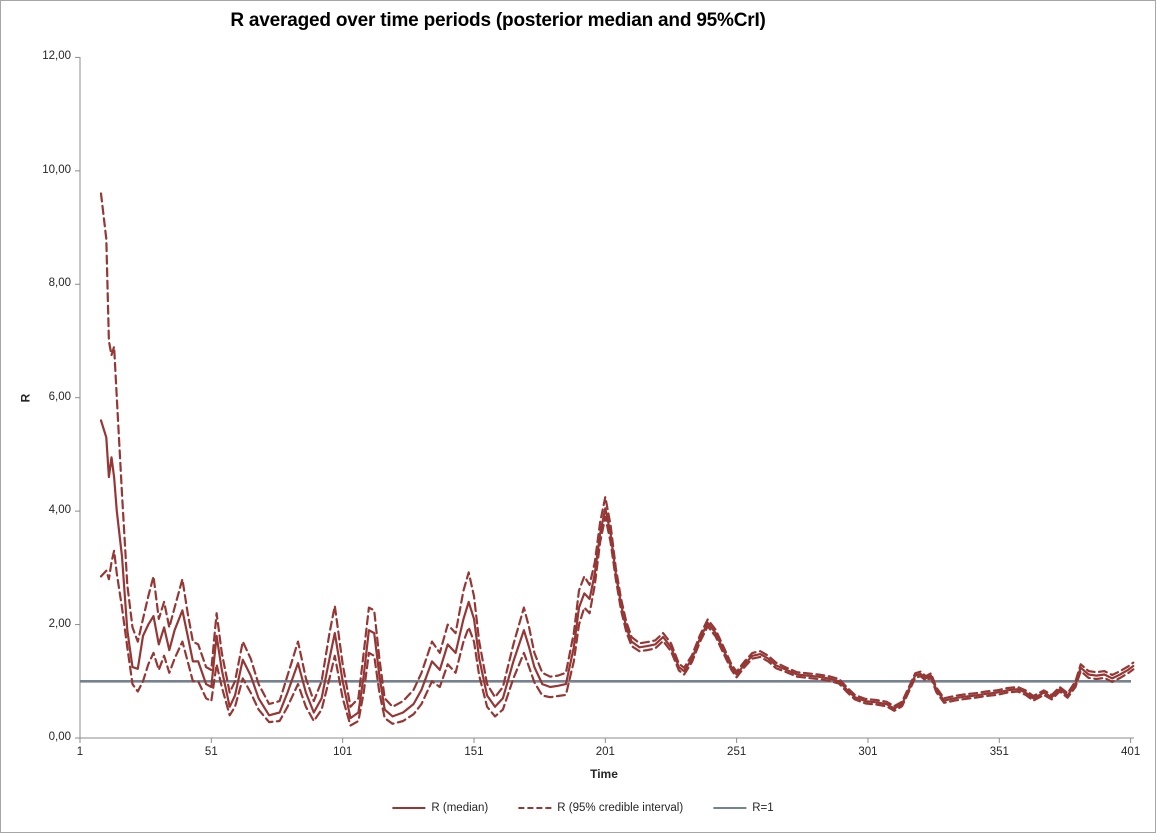  Describe the element at coordinates (59, 737) in the screenshot. I see `y-tick-label: 0,00` at that location.